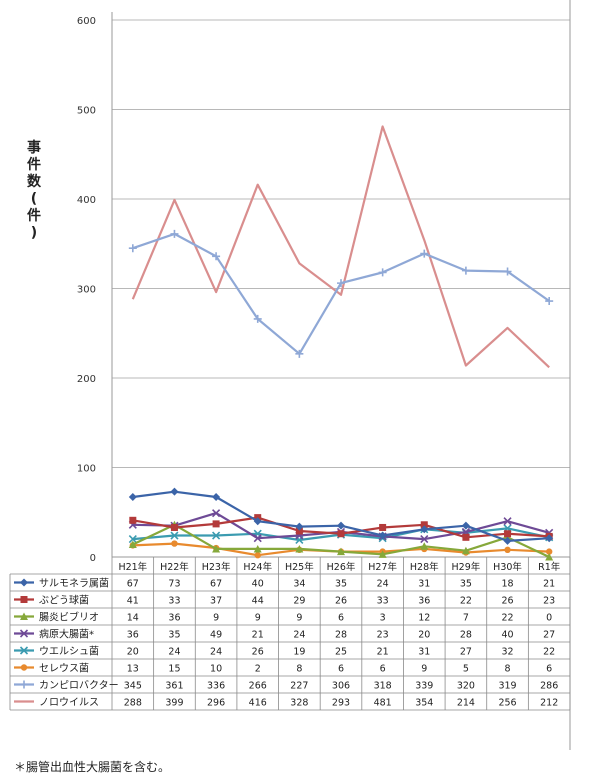 The width and height of the screenshot is (616, 782). Describe the element at coordinates (424, 601) in the screenshot. I see `table-cell: 36` at that location.